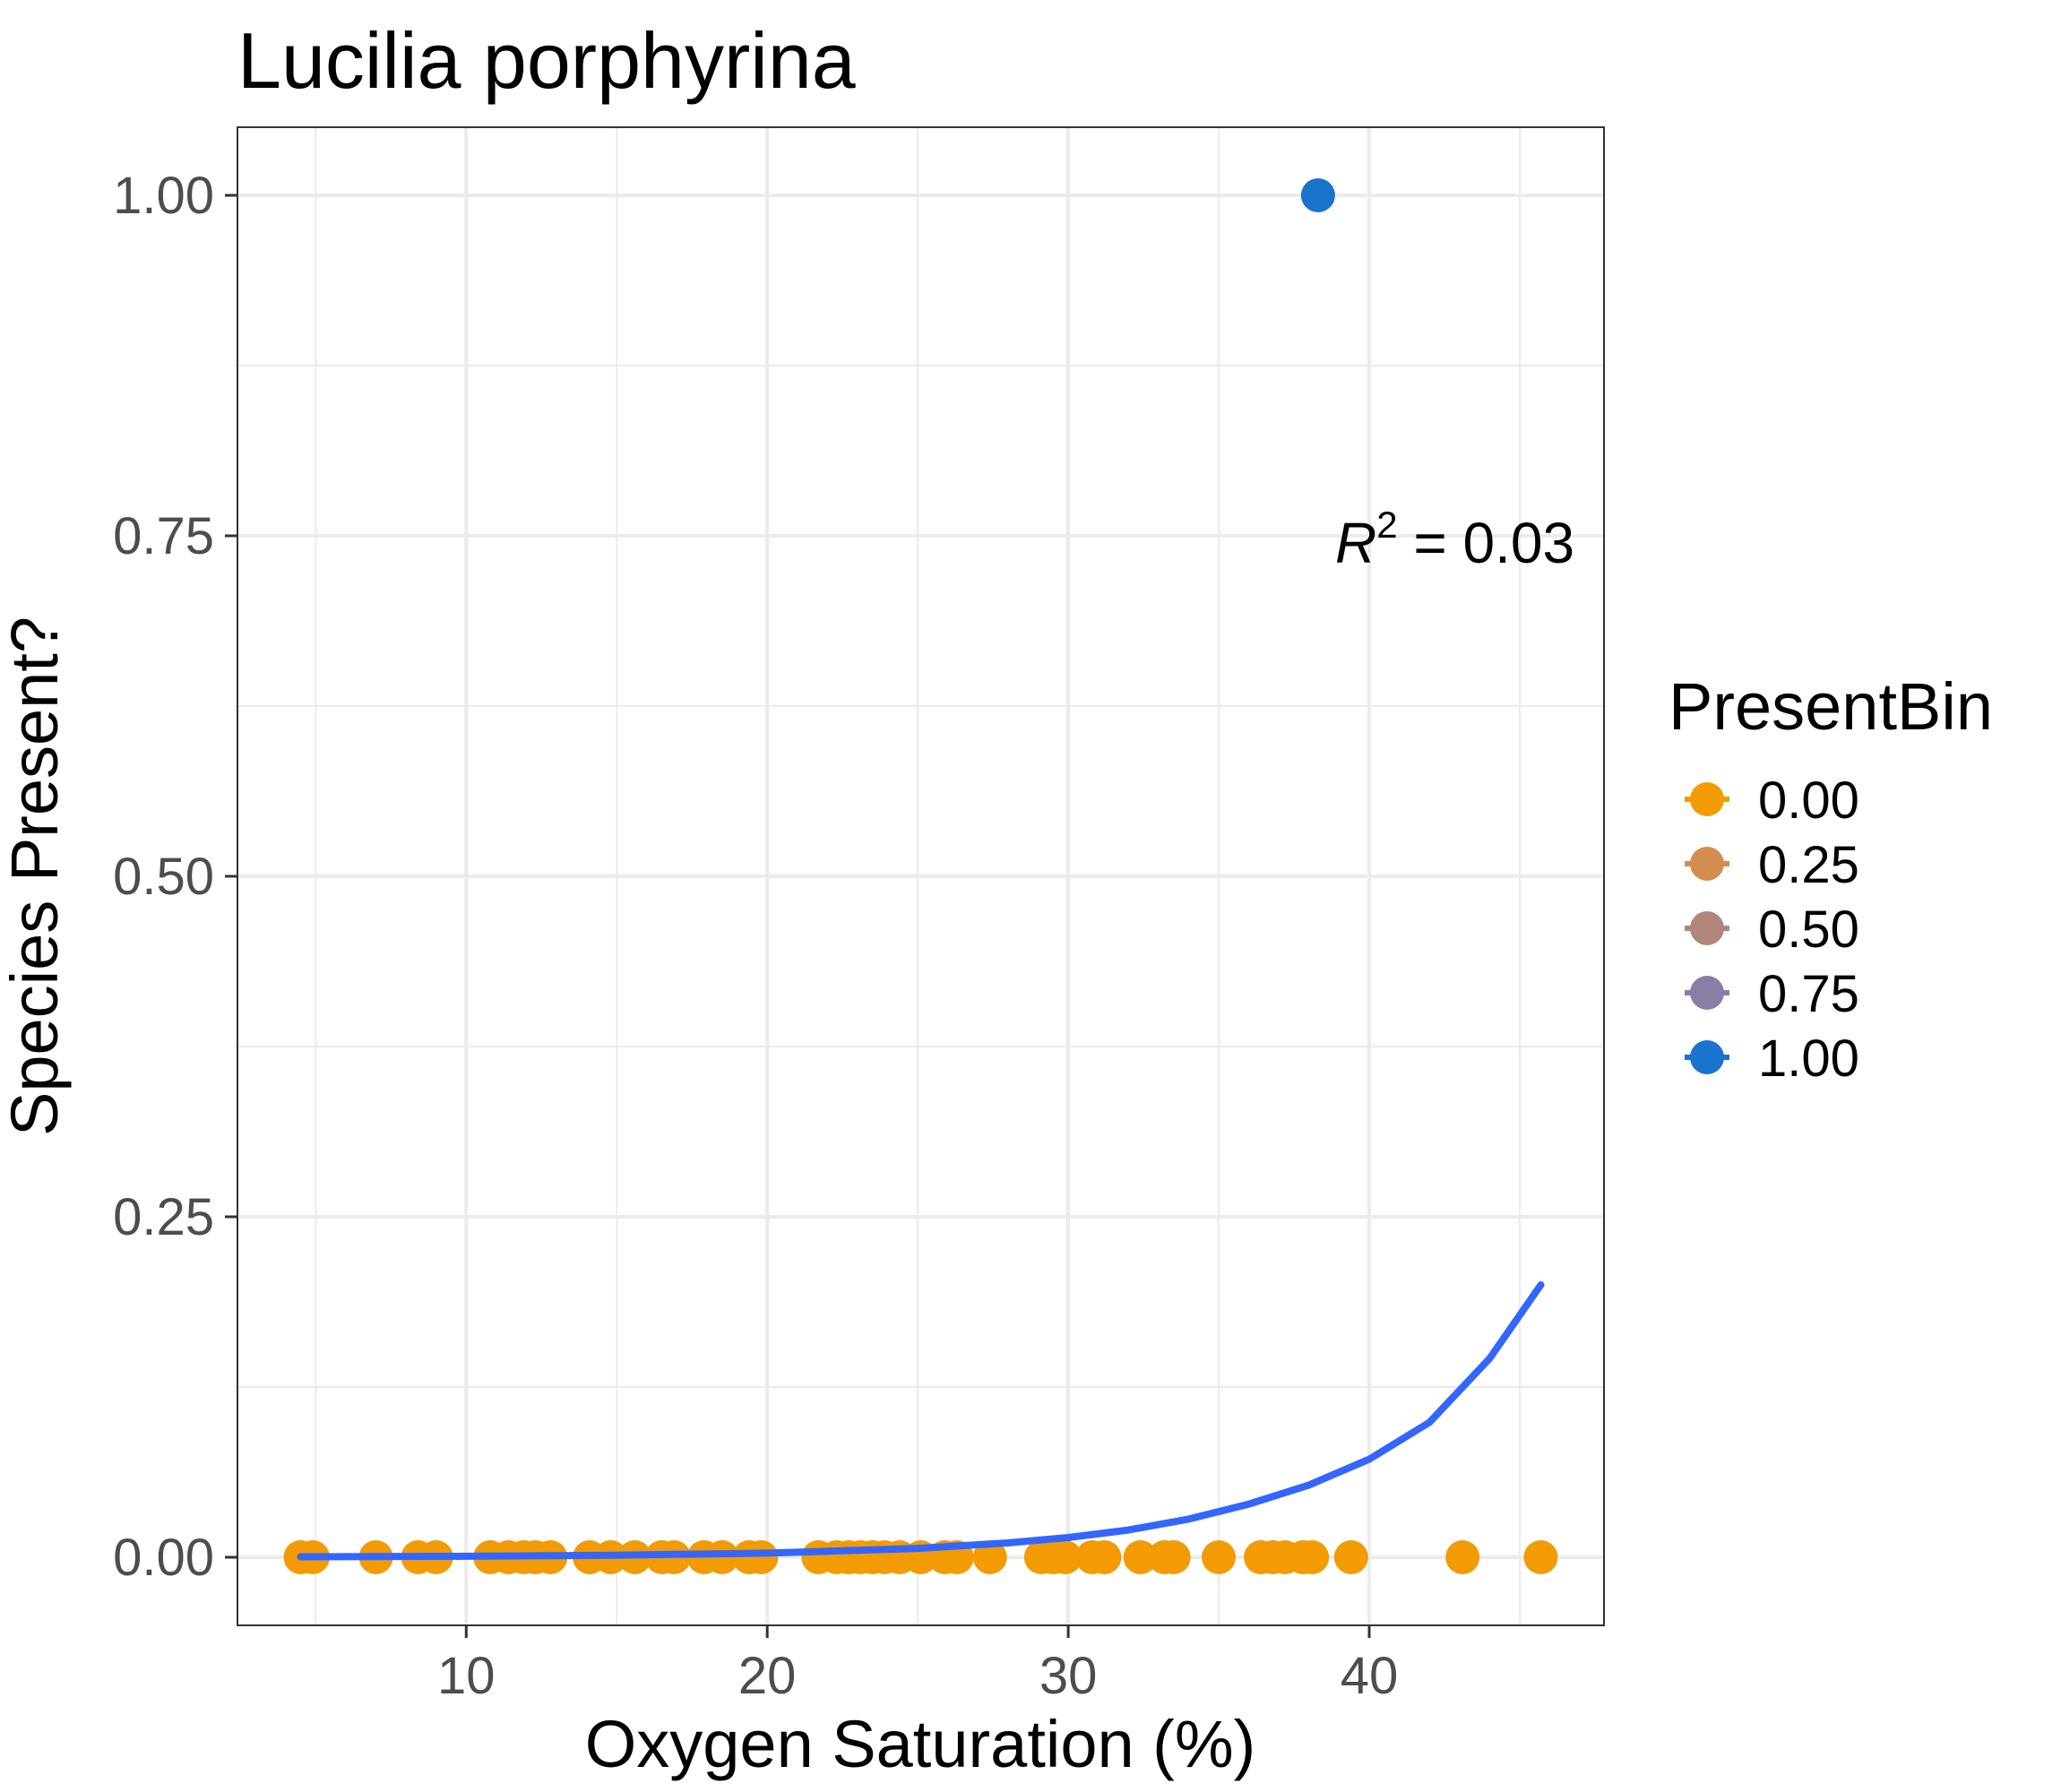 This screenshot has width=2061, height=1792. I want to click on legend: PresentBin 0.00 0.25 0.50 0.75 1.00, so click(1831, 878).